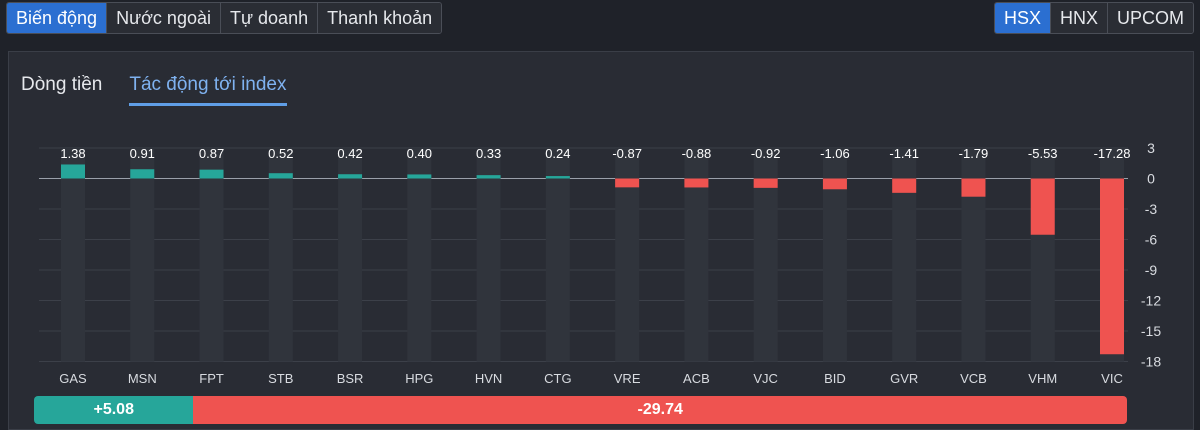 The width and height of the screenshot is (1200, 430). Describe the element at coordinates (660, 410) in the screenshot. I see `negative-total: -29.74` at that location.